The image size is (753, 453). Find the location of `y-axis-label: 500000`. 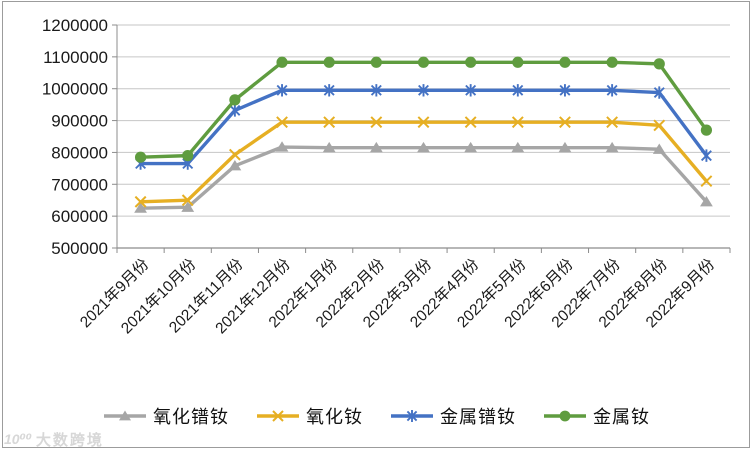

y-axis-label: 500000 is located at coordinates (79, 248).